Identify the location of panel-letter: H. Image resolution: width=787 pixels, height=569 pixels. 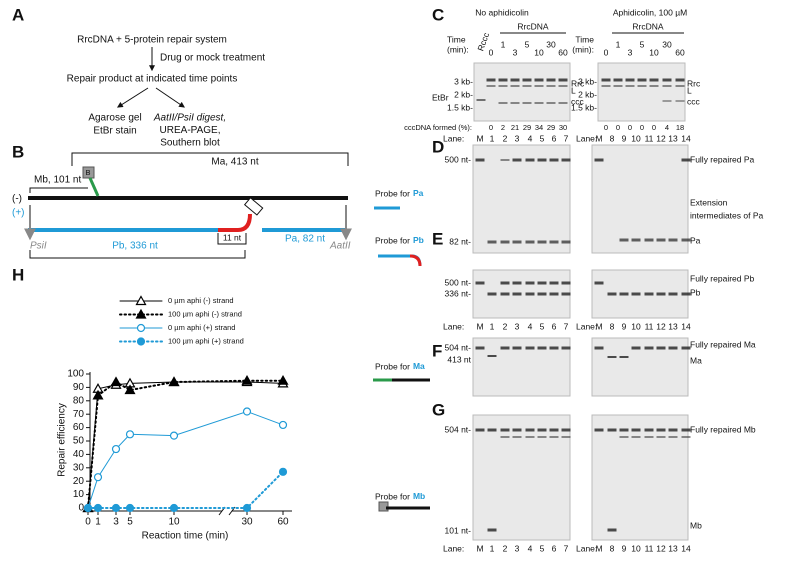
(18, 274).